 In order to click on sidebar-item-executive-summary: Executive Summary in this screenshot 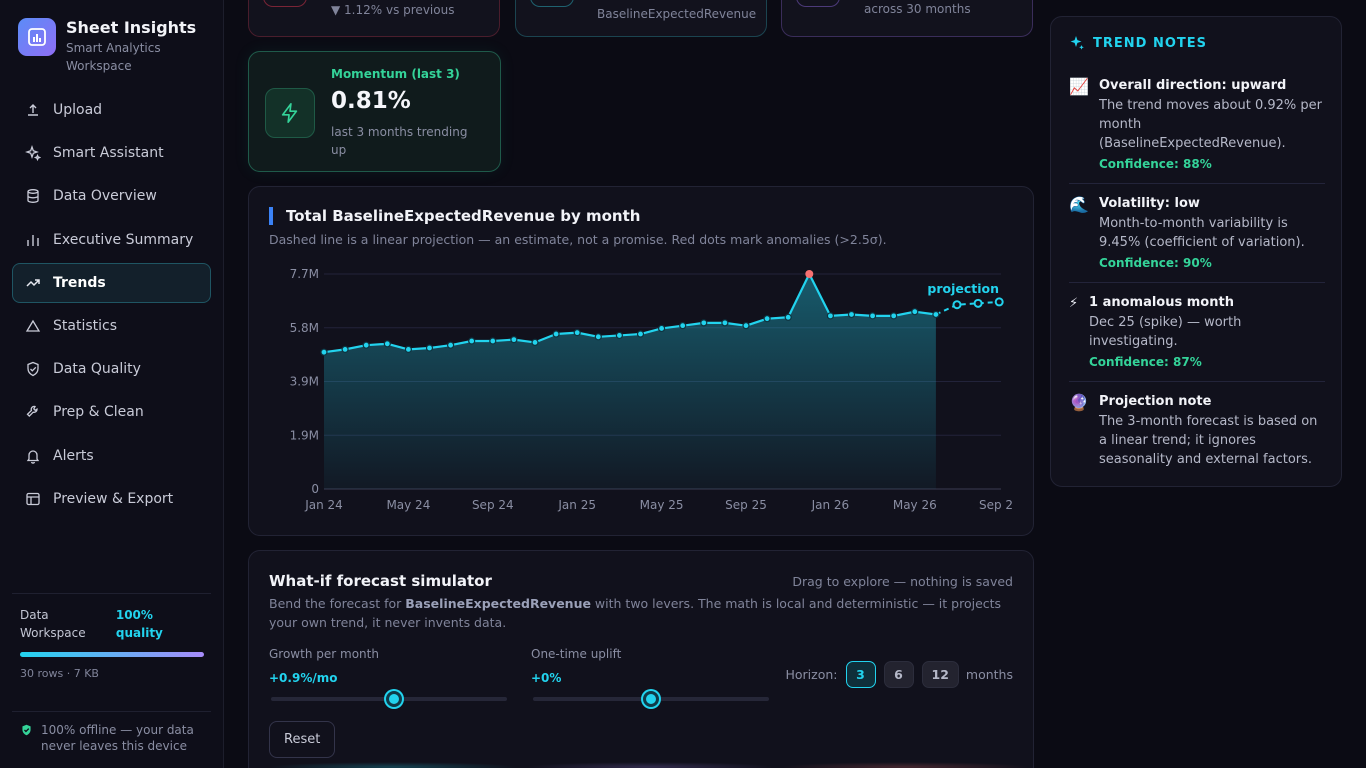, I will do `click(111, 240)`.